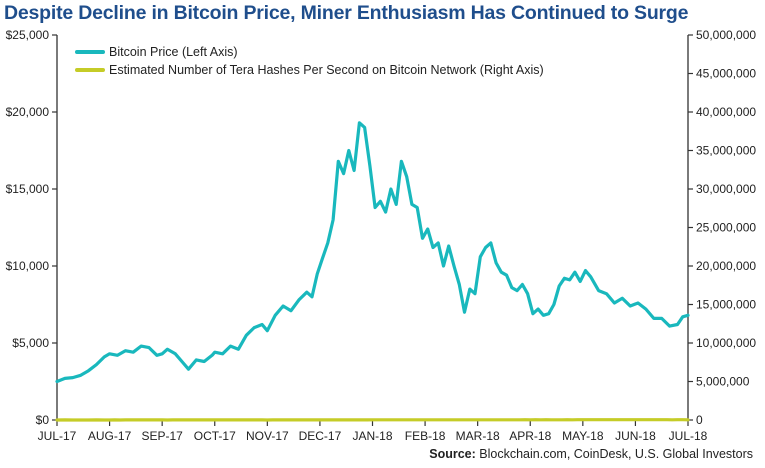 The image size is (765, 468). I want to click on x-axis-tick-label: JUN-18, so click(635, 436).